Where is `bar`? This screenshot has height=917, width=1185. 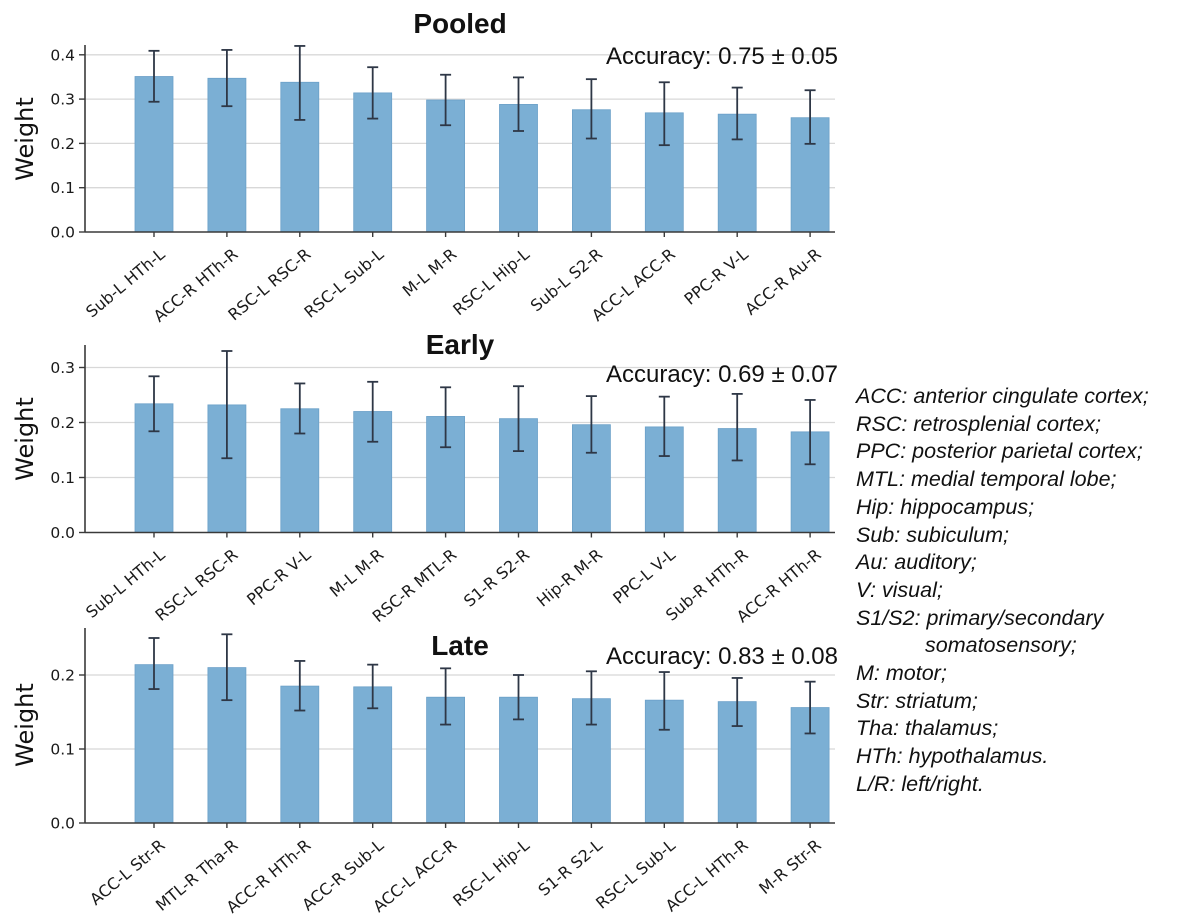
bar is located at coordinates (154, 744).